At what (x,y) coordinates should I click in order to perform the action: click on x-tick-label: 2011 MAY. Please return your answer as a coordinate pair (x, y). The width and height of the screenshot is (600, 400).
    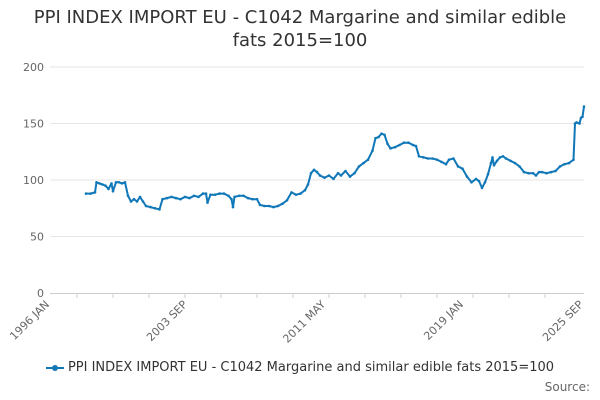
    Looking at the image, I should click on (304, 322).